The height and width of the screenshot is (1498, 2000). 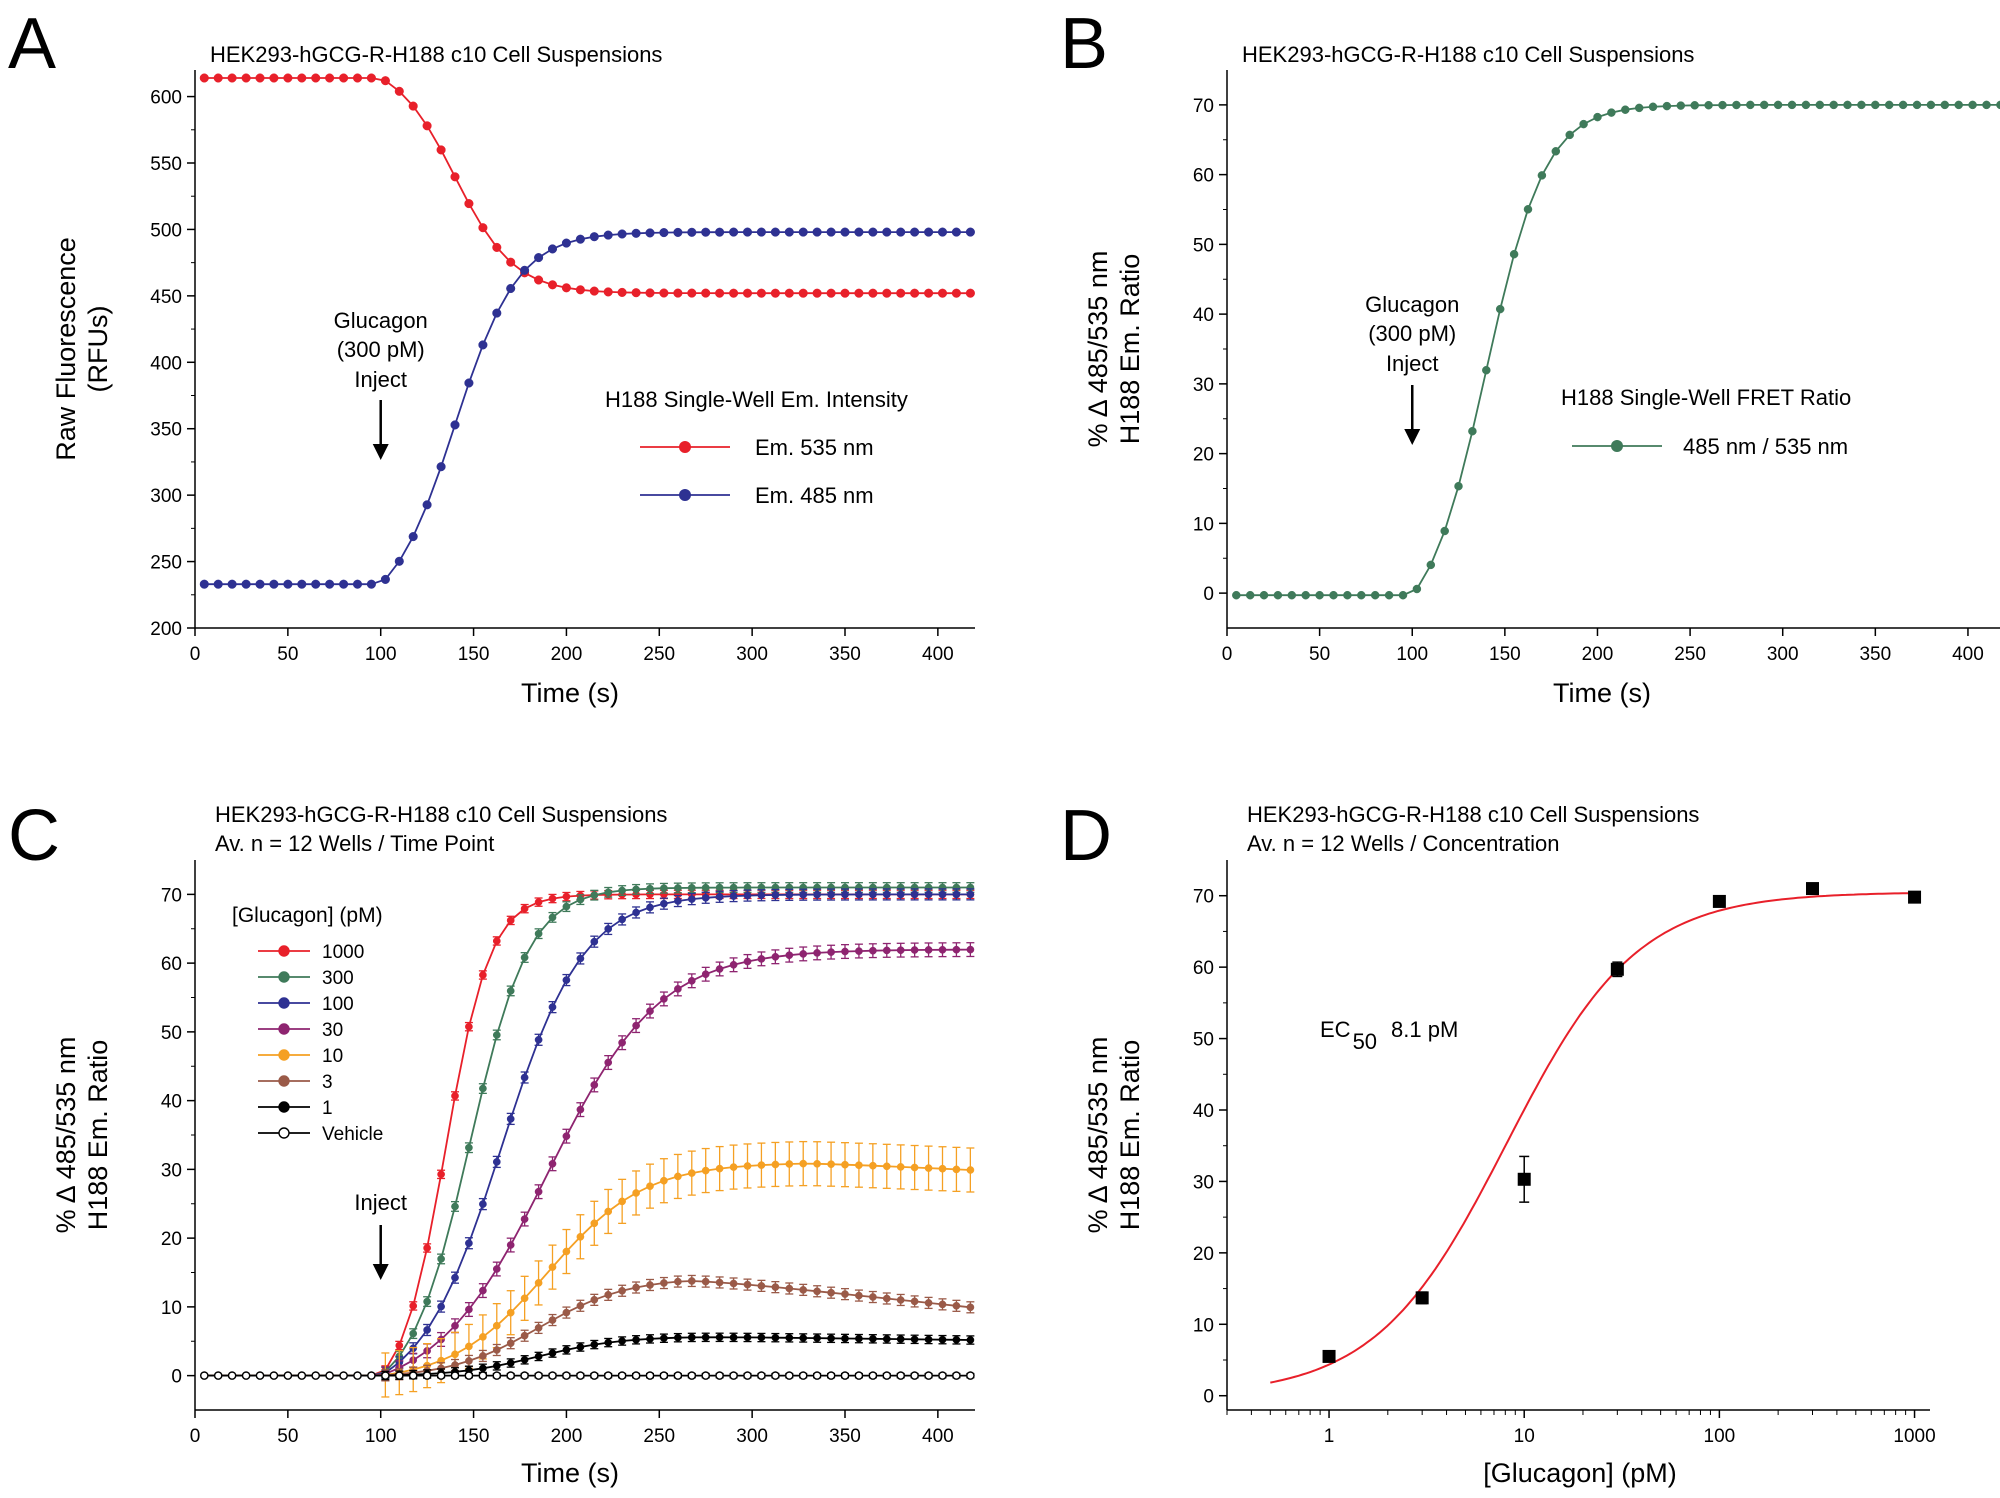 What do you see at coordinates (1720, 1436) in the screenshot?
I see `x-tick-label: 100` at bounding box center [1720, 1436].